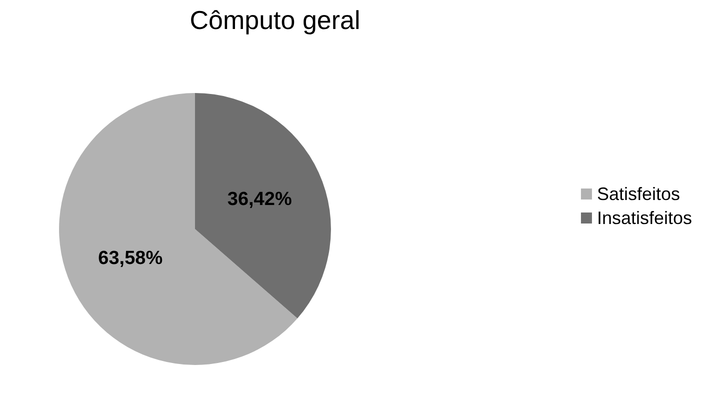 The height and width of the screenshot is (412, 707). I want to click on data-label: 36,42%, so click(259, 199).